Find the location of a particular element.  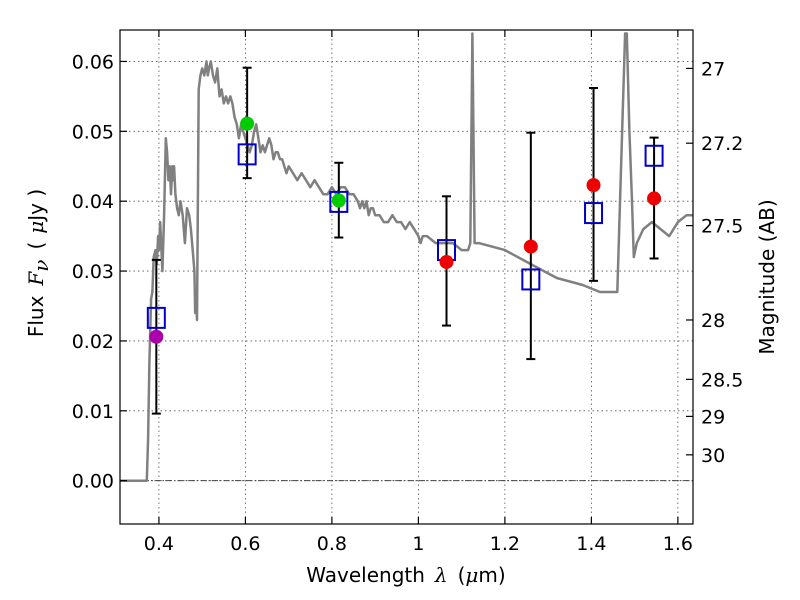

y-tick-label: 0.04 is located at coordinates (93, 202).